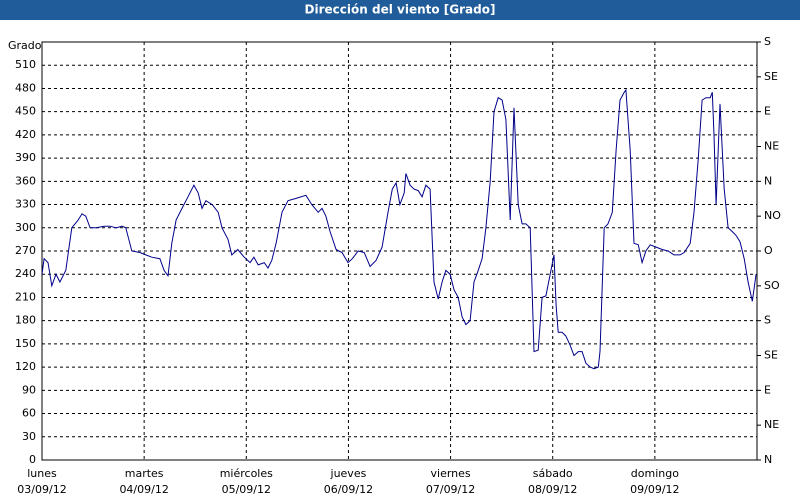 The image size is (800, 500). What do you see at coordinates (29, 436) in the screenshot?
I see `y-tick-label: 30` at bounding box center [29, 436].